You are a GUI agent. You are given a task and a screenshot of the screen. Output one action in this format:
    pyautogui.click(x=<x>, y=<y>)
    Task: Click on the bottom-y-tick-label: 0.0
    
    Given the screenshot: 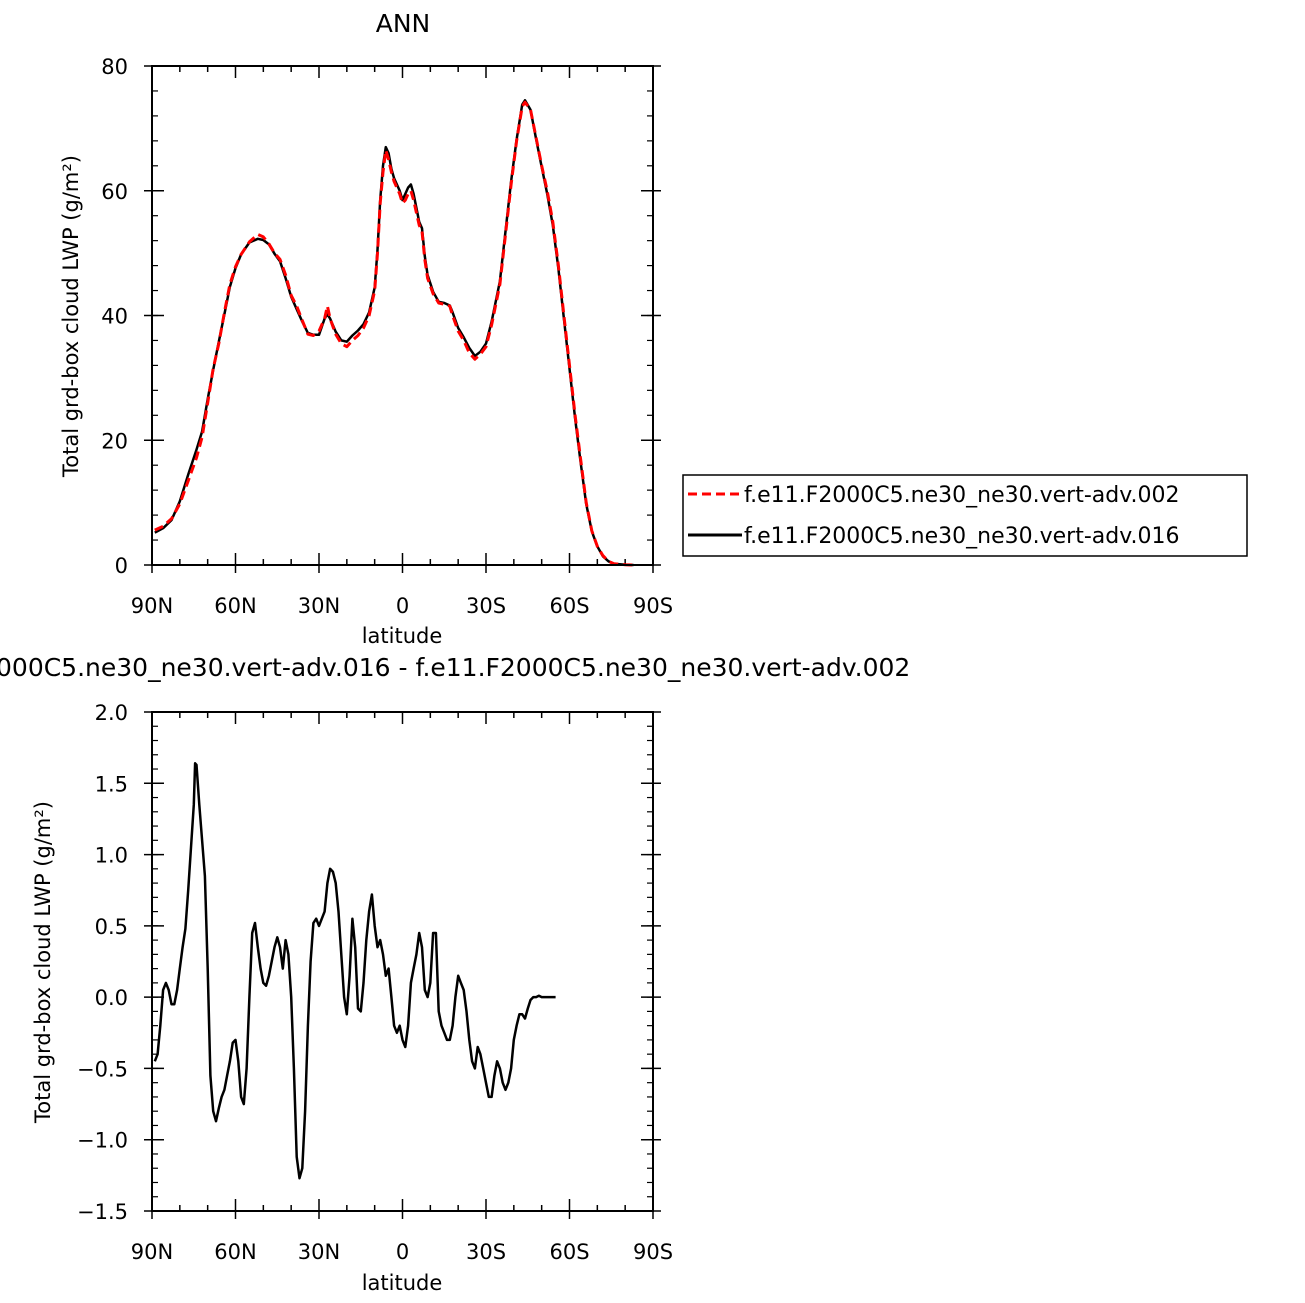 What is the action you would take?
    pyautogui.click(x=111, y=998)
    